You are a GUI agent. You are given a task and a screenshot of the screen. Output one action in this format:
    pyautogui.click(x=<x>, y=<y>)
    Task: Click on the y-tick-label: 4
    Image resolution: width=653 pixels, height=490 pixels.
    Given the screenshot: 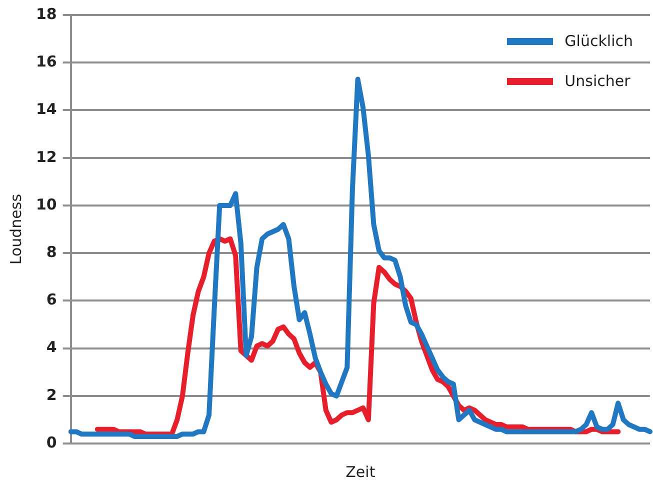 What is the action you would take?
    pyautogui.click(x=51, y=347)
    